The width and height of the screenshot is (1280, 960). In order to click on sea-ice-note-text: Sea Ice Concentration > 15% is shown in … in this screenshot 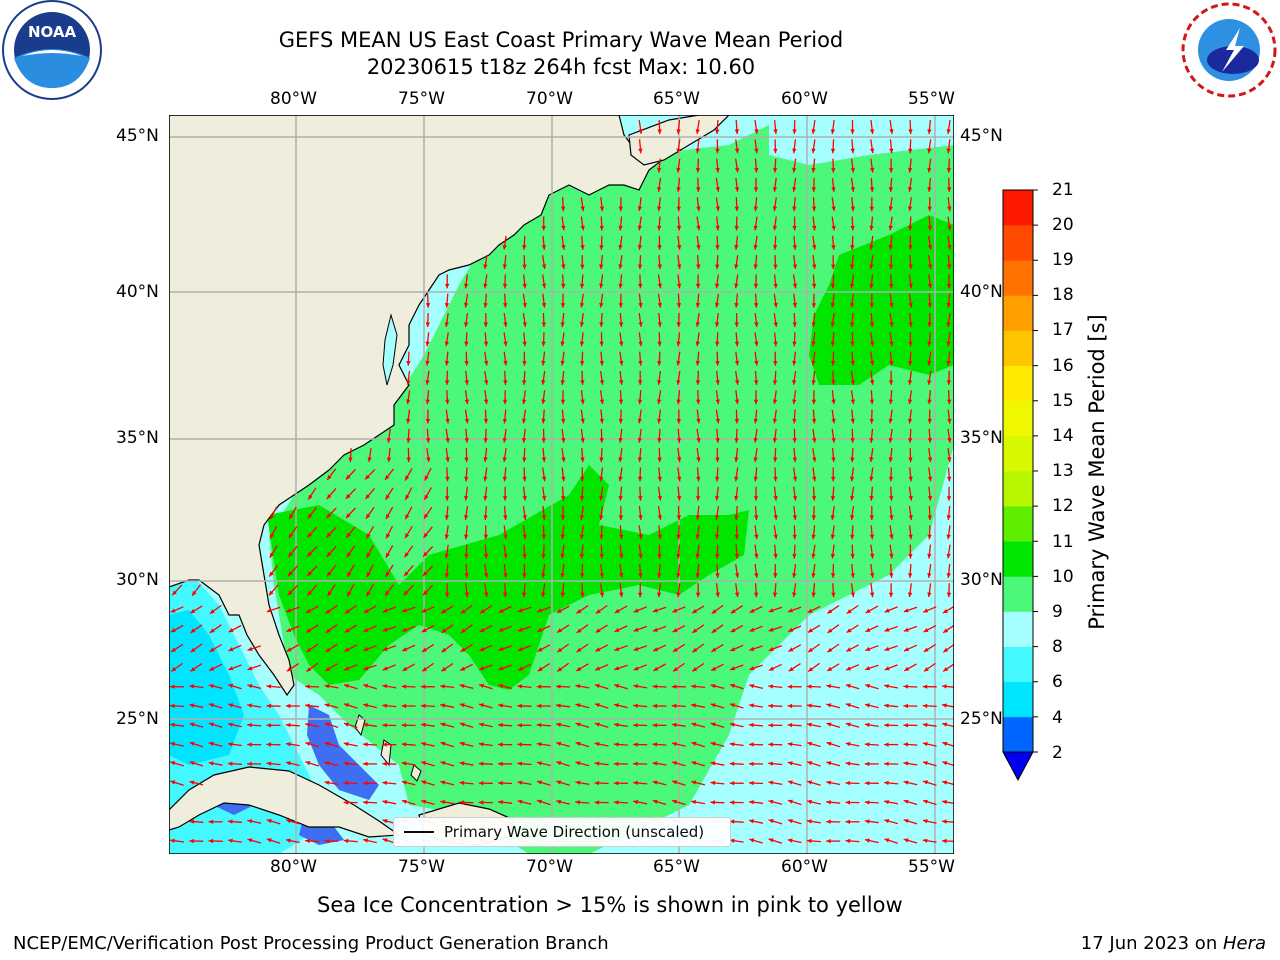, I will do `click(610, 905)`.